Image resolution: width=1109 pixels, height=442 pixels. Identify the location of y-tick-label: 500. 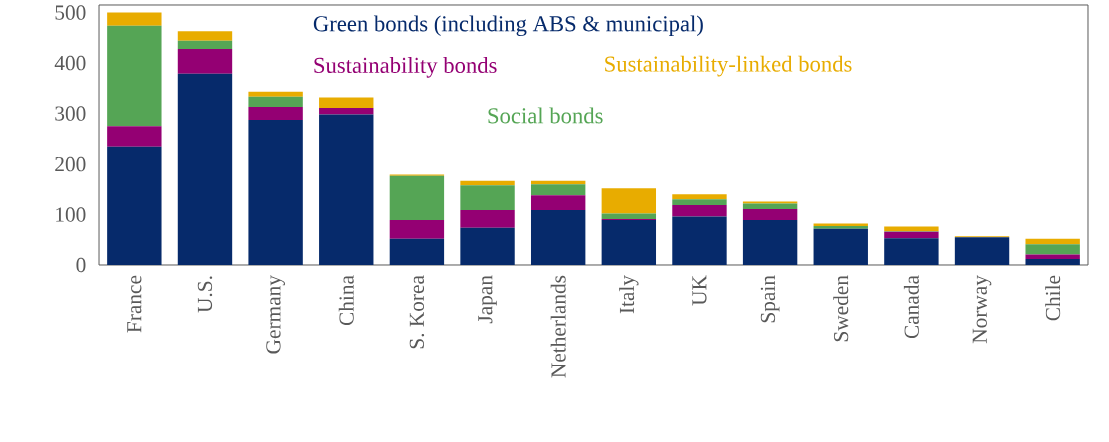
(70, 12).